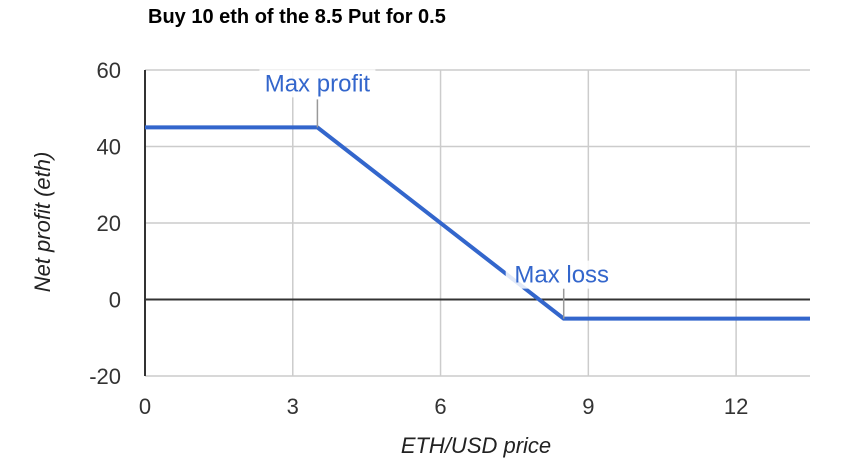 The height and width of the screenshot is (468, 844). Describe the element at coordinates (105, 376) in the screenshot. I see `y-tick-label: -20` at that location.